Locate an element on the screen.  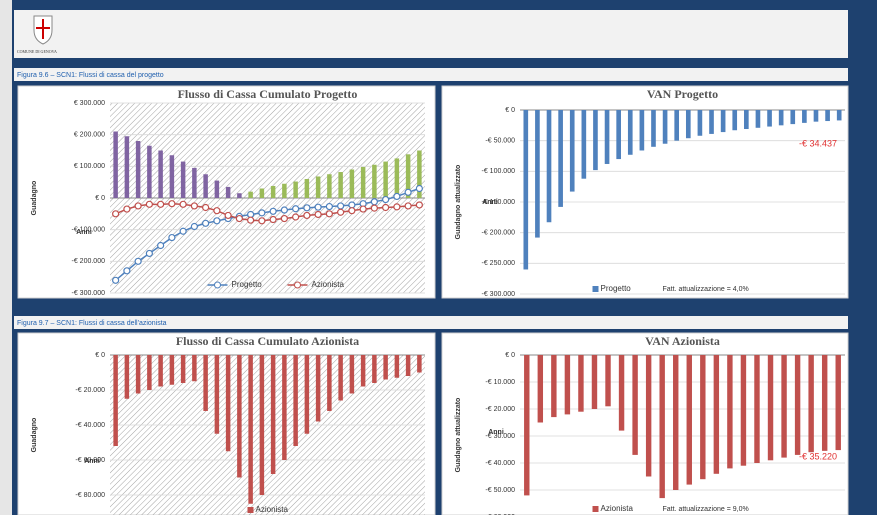
y-tick-label: -€ 40.000 is located at coordinates (90, 425).